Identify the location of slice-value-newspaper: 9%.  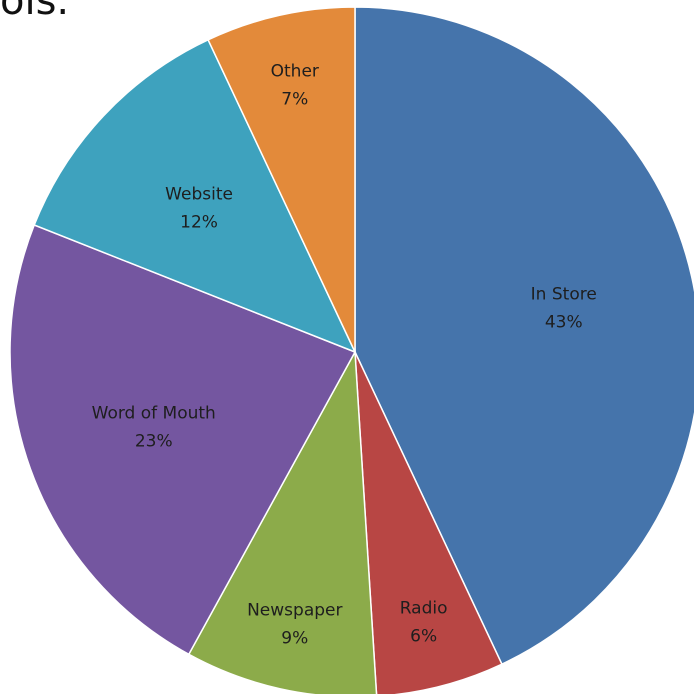
(294, 638).